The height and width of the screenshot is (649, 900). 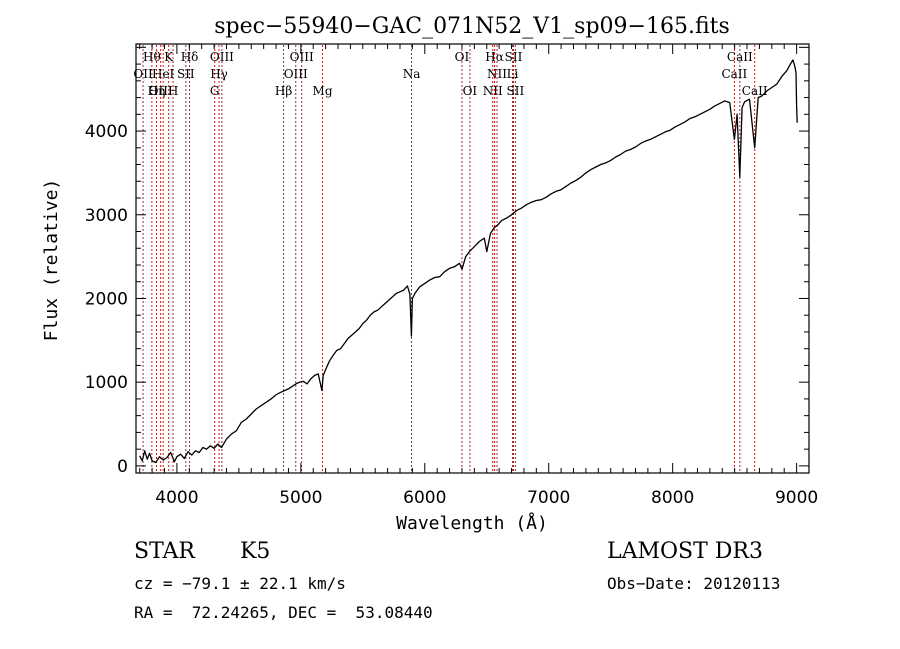 What do you see at coordinates (672, 498) in the screenshot?
I see `x-tick-label: 8000` at bounding box center [672, 498].